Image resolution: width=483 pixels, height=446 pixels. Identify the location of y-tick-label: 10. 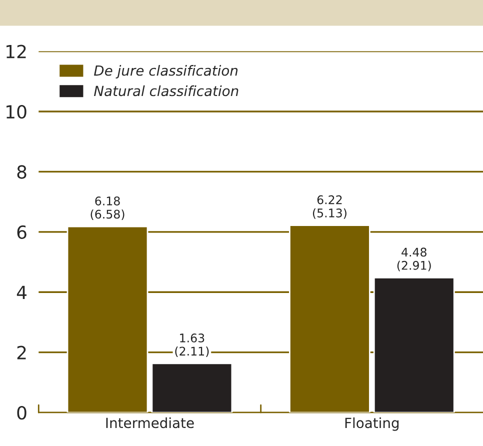
(16, 111).